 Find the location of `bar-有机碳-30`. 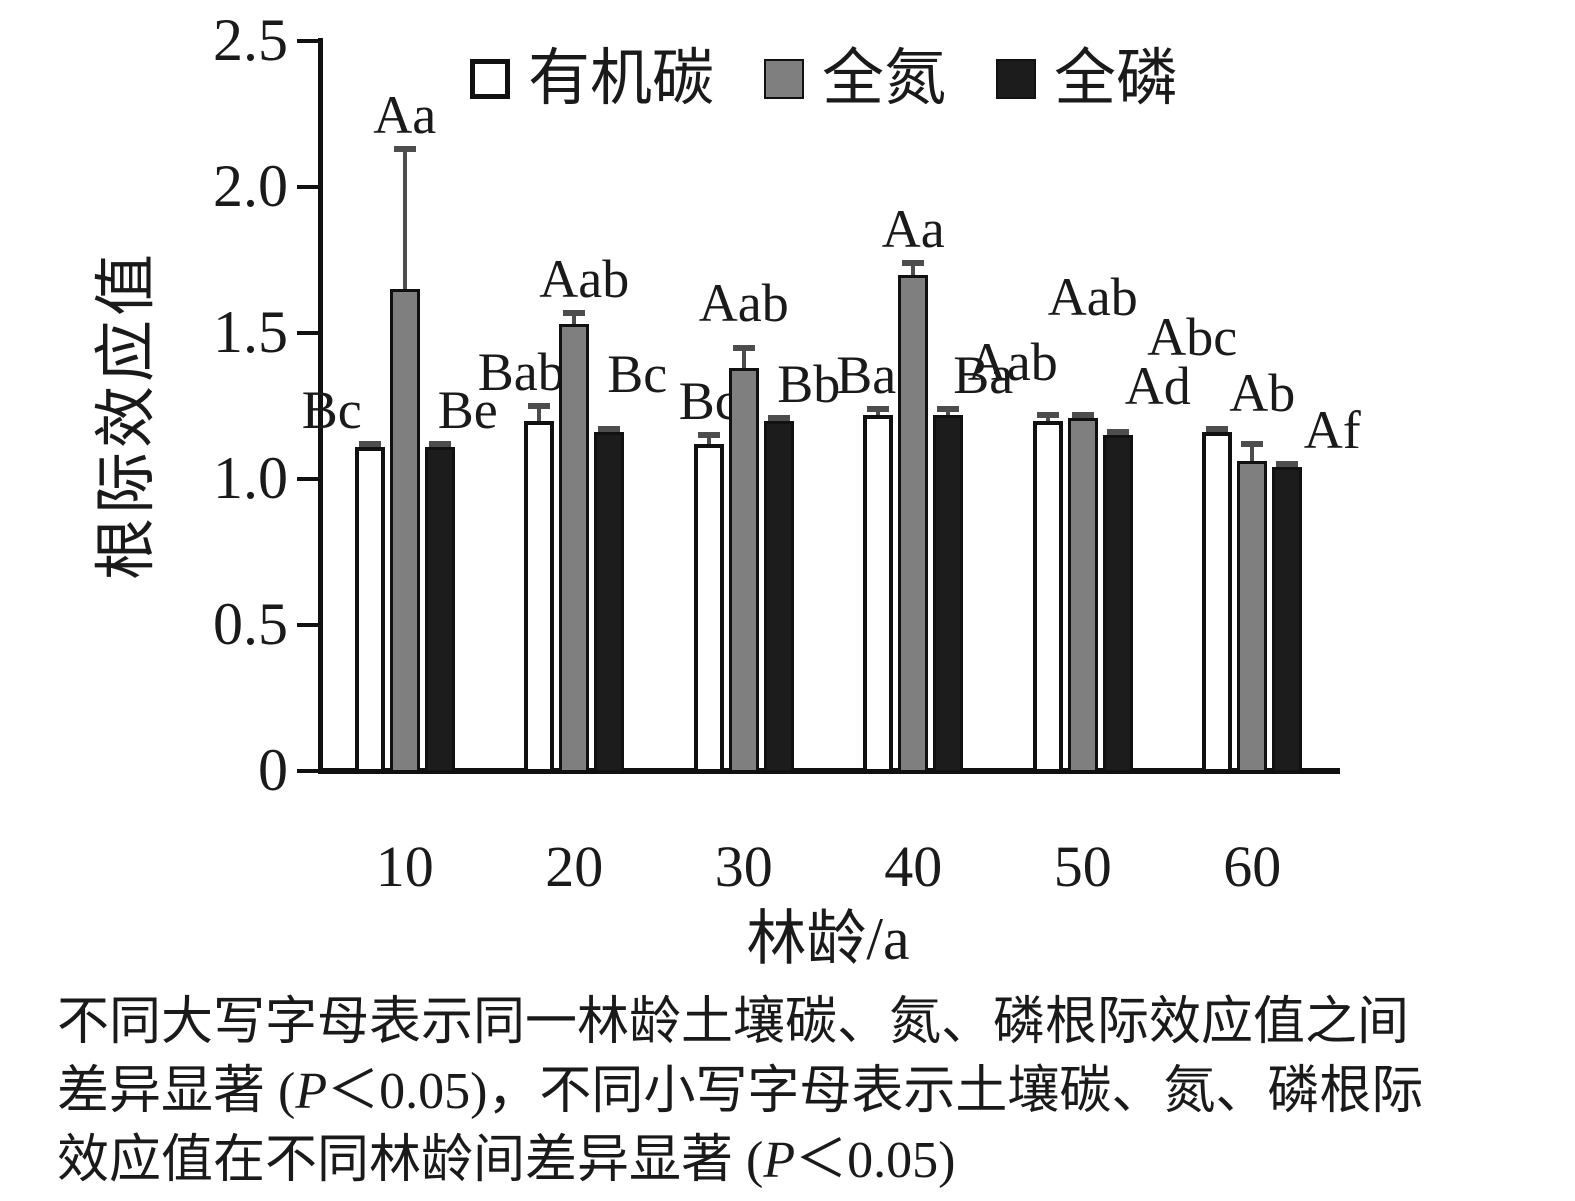

bar-有机碳-30 is located at coordinates (708, 608).